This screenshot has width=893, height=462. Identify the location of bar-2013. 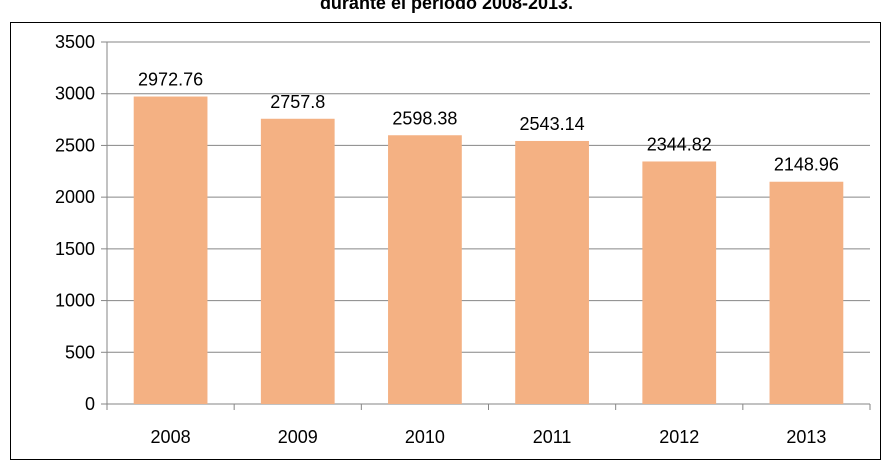
(806, 292).